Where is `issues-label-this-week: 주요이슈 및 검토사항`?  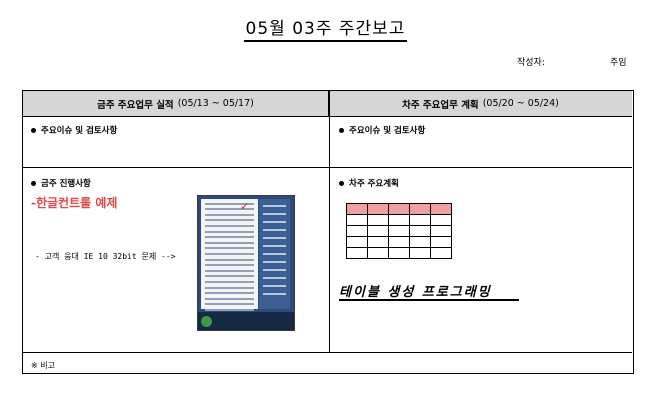
issues-label-this-week: 주요이슈 및 검토사항 is located at coordinates (74, 130).